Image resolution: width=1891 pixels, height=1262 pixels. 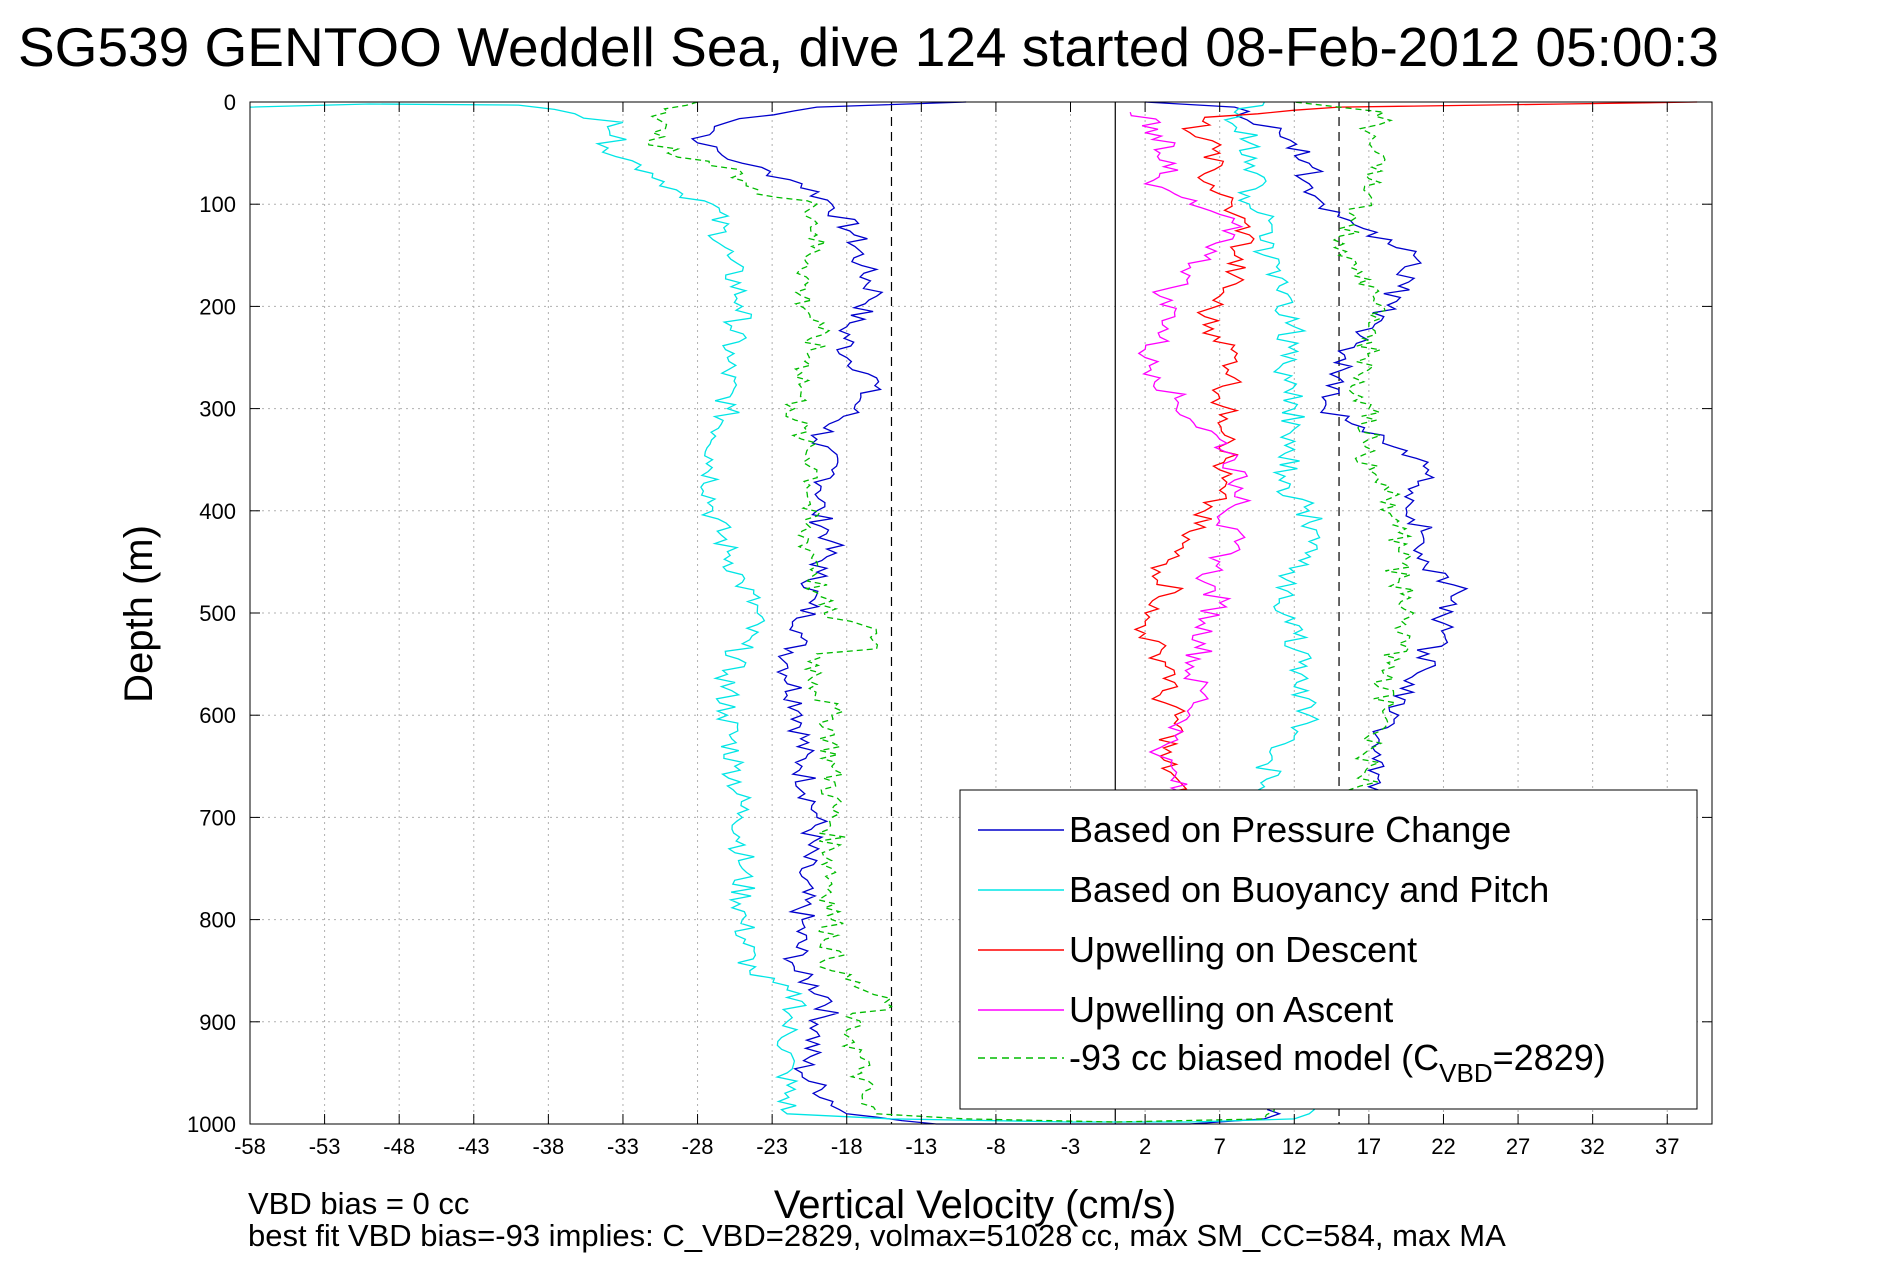 I want to click on x-tick-label: -28, so click(x=698, y=1146).